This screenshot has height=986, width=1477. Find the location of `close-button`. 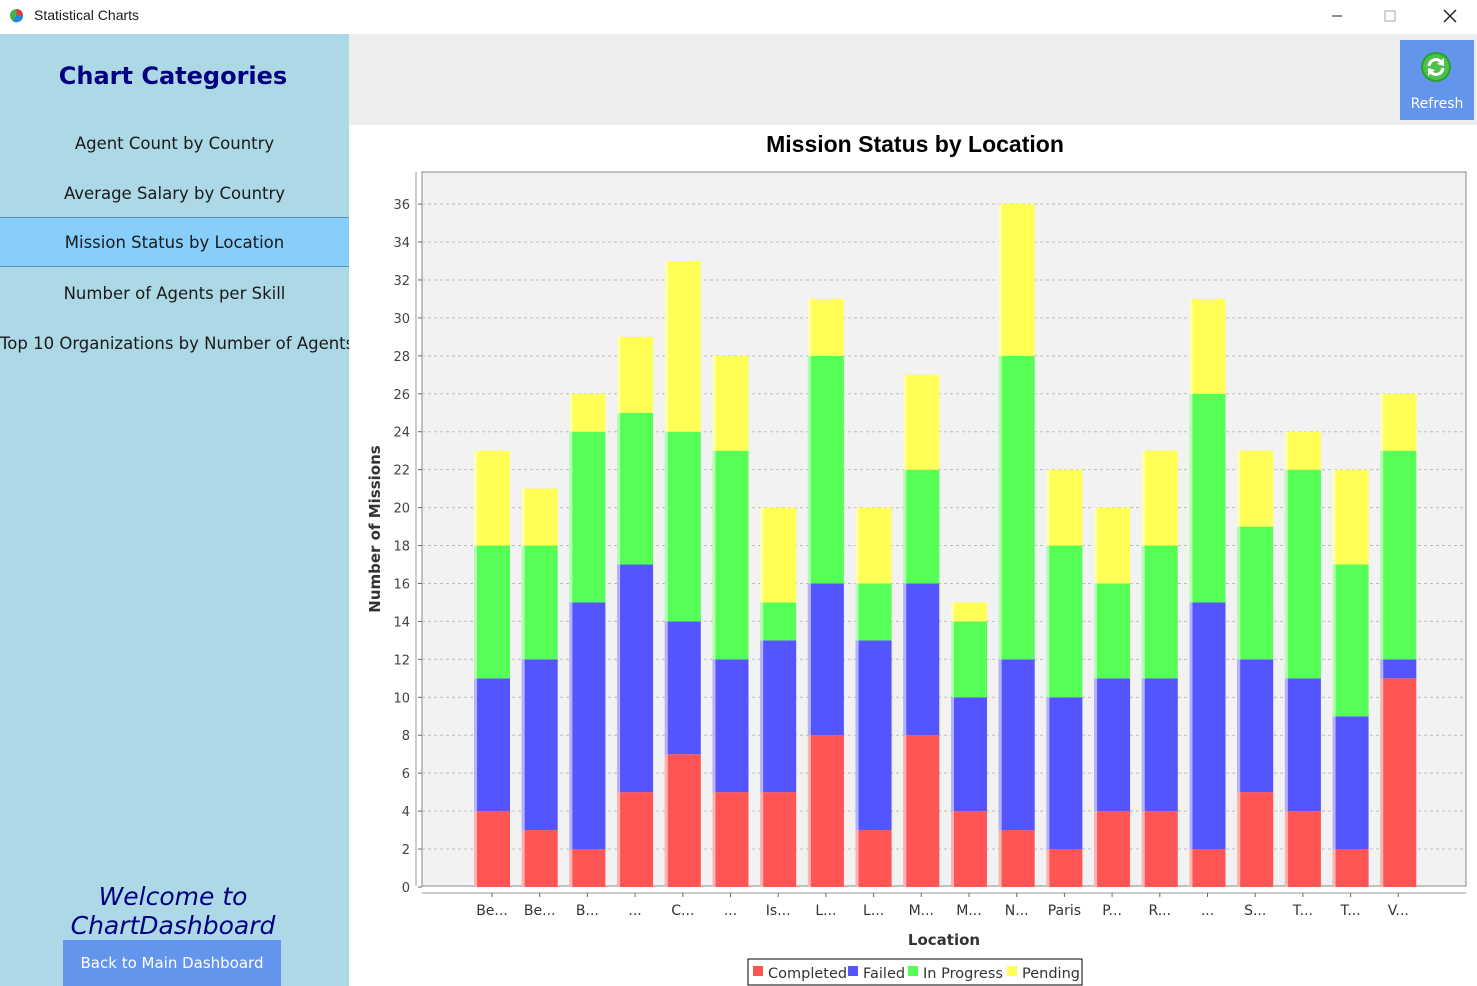

close-button is located at coordinates (1450, 16).